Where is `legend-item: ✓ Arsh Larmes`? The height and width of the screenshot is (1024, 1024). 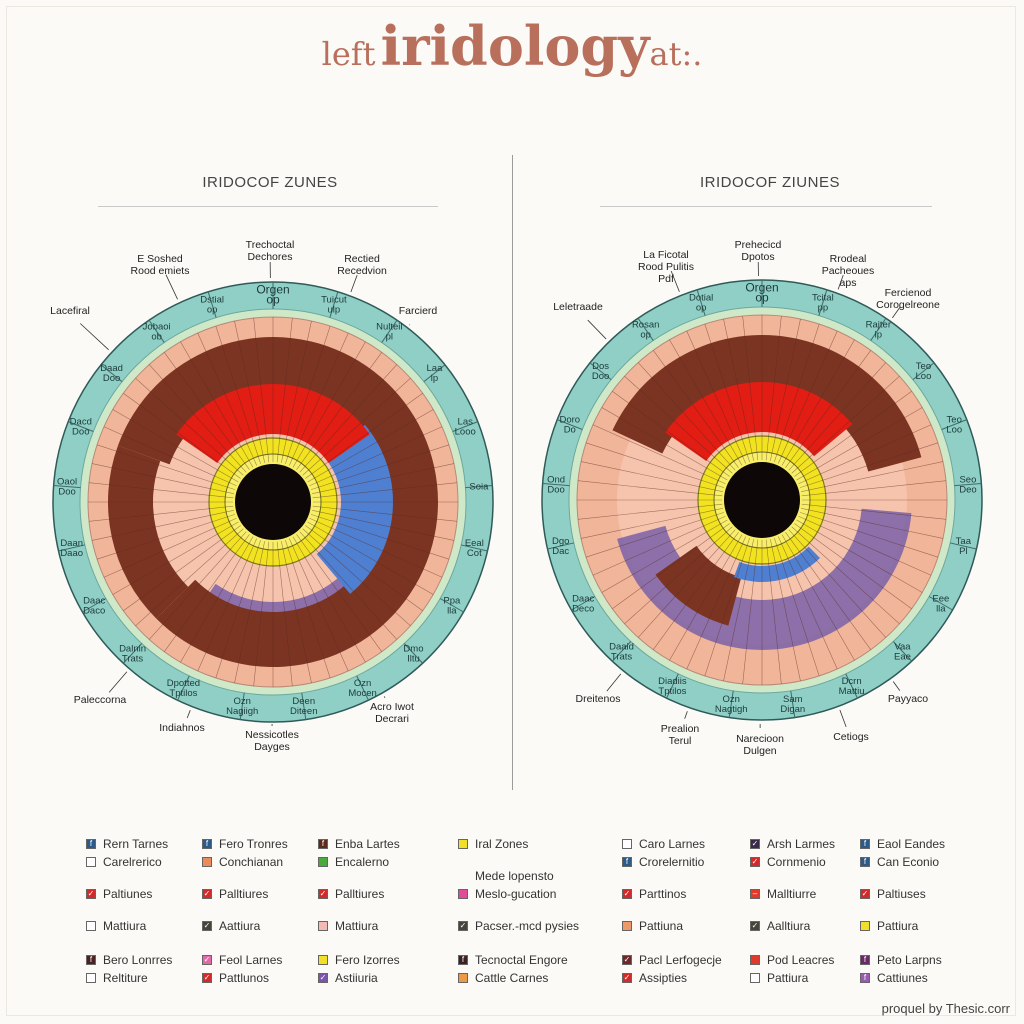
legend-item: ✓ Arsh Larmes is located at coordinates (792, 844).